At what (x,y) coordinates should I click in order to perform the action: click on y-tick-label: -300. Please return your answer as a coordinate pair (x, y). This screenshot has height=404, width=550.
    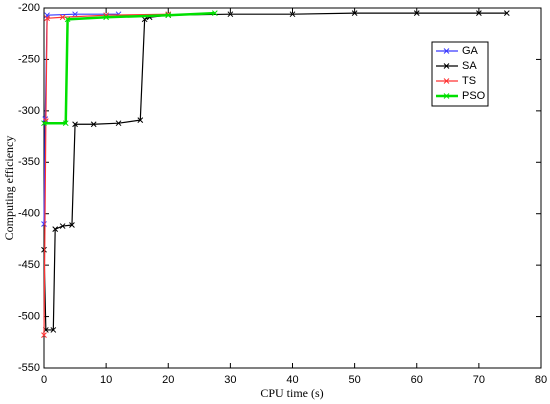
    Looking at the image, I should click on (29, 111).